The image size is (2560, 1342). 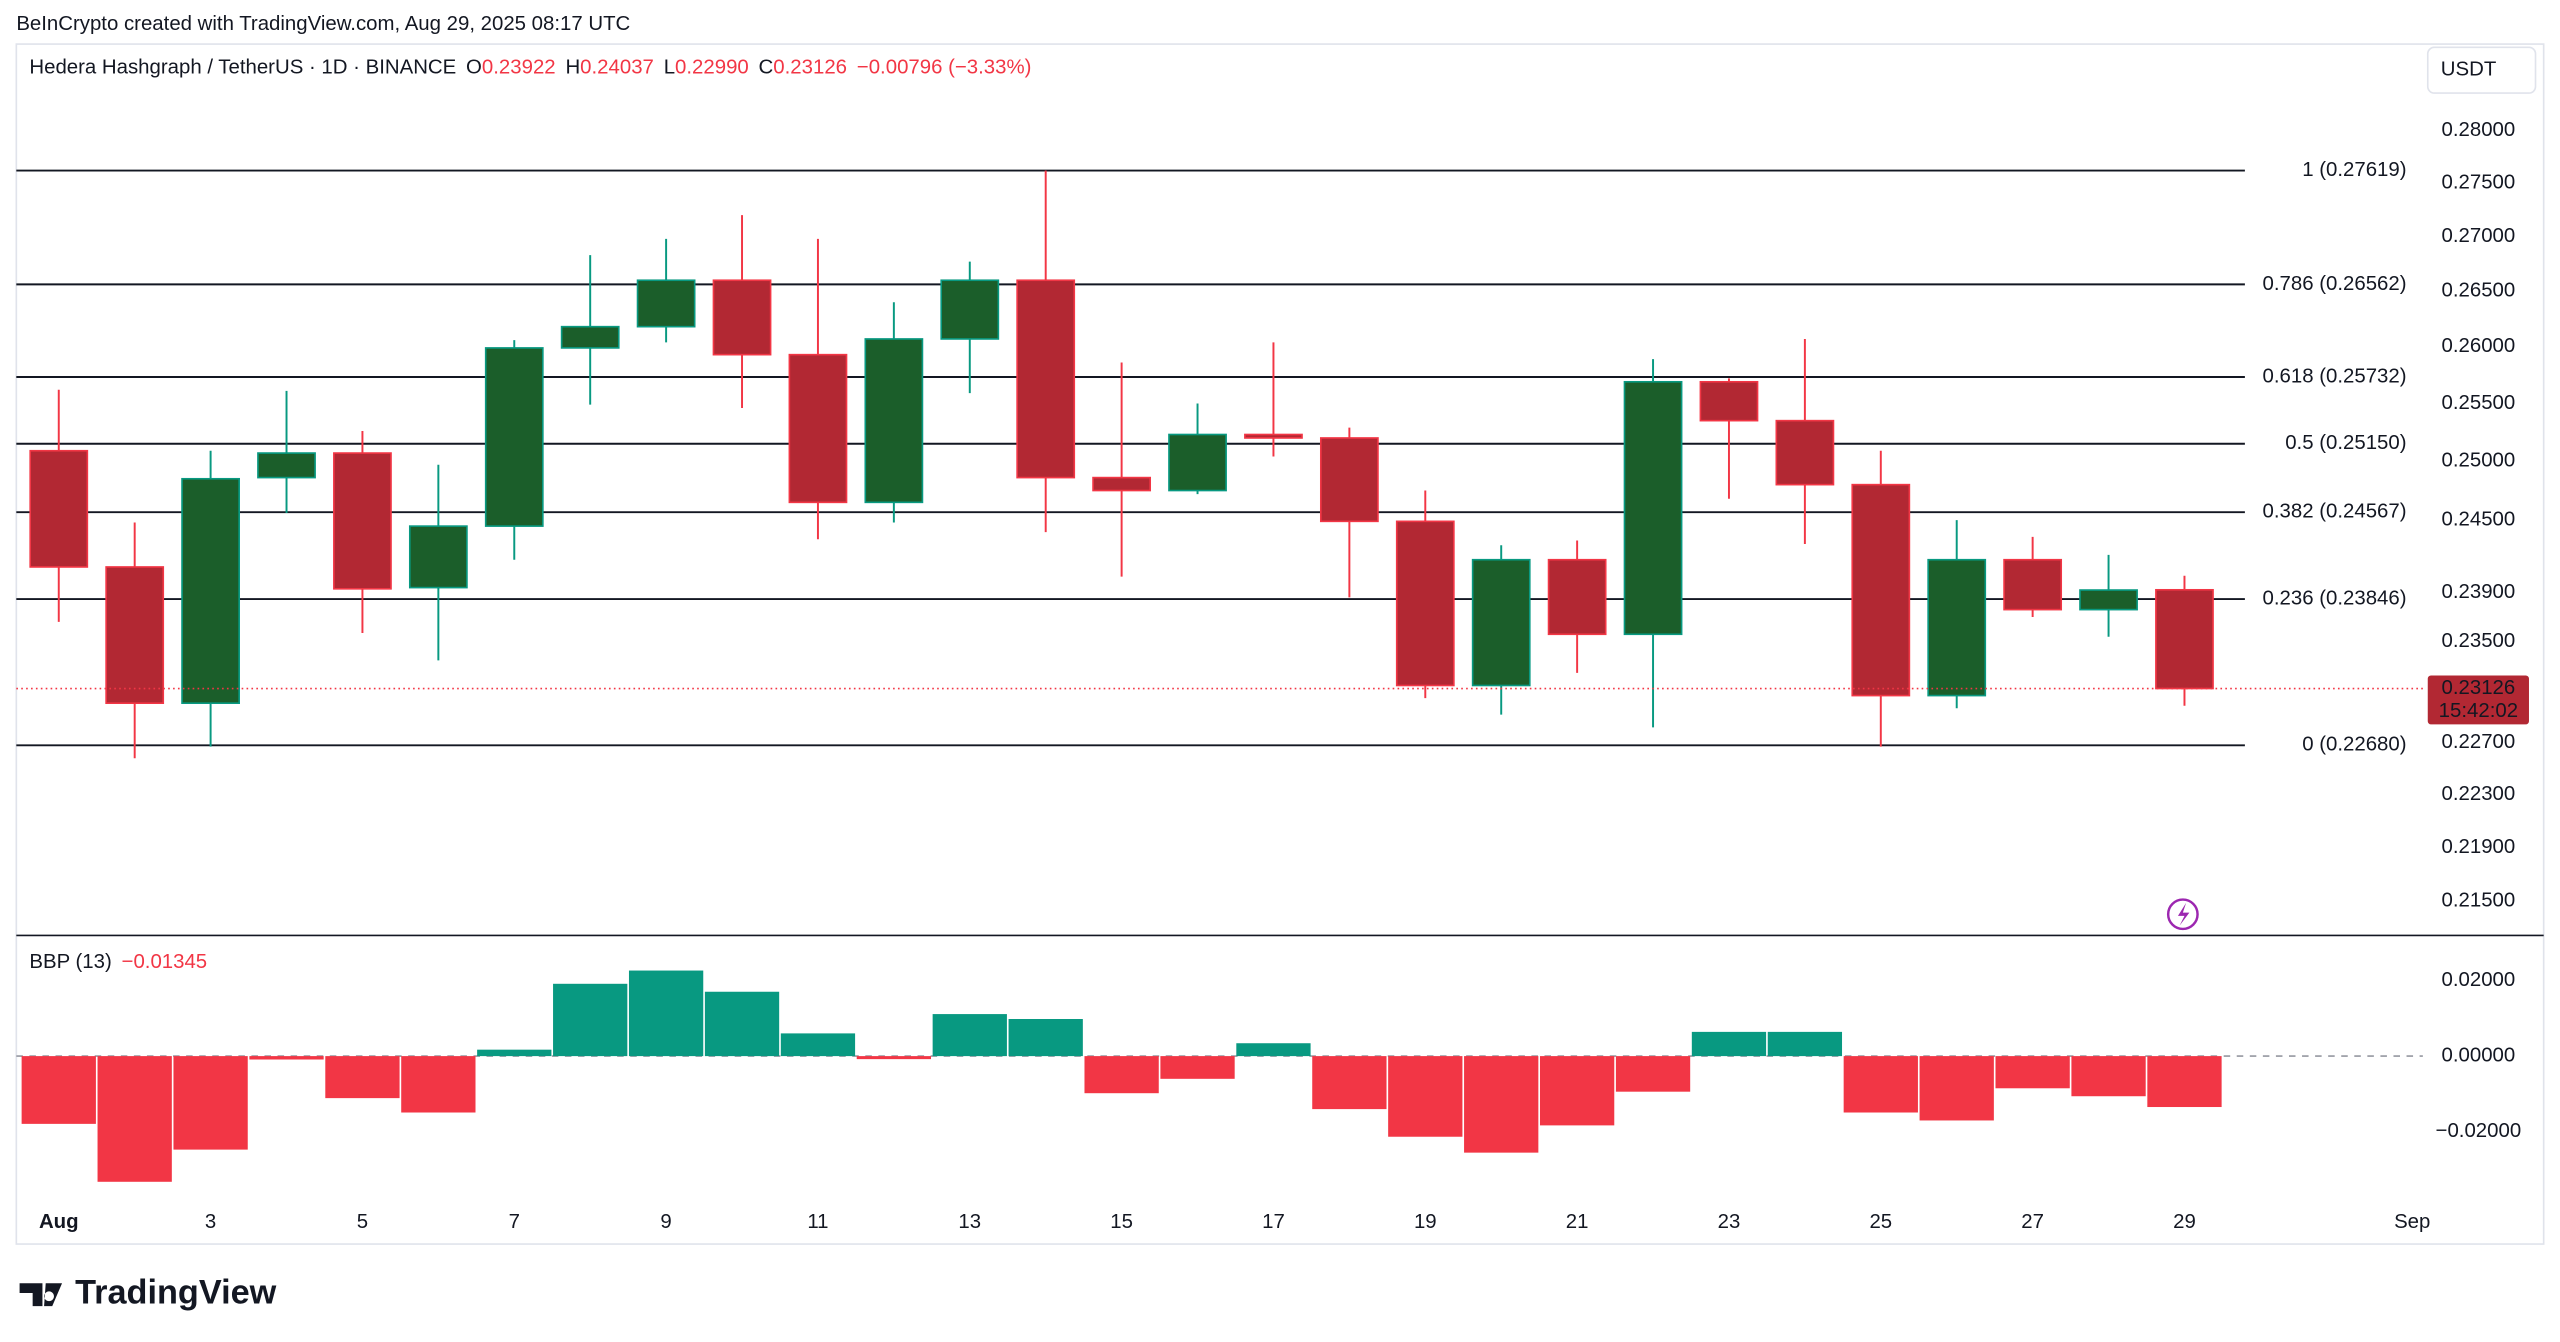 I want to click on currency-button, so click(x=2481, y=70).